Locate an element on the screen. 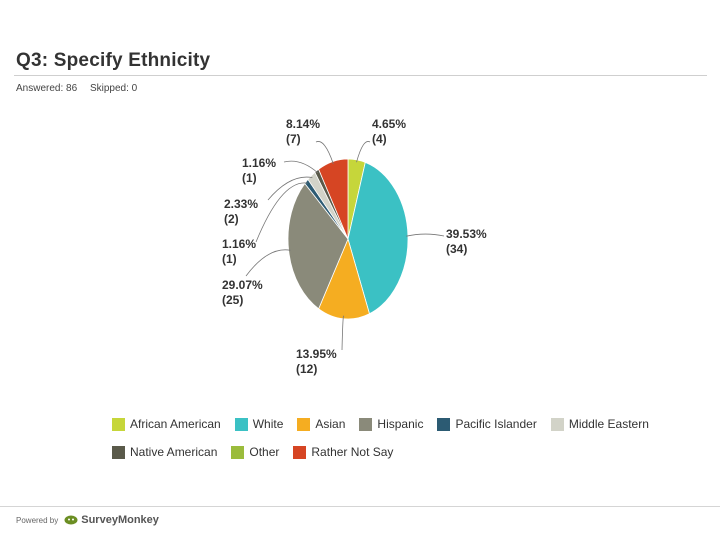 The width and height of the screenshot is (720, 540). monkey-icon is located at coordinates (71, 520).